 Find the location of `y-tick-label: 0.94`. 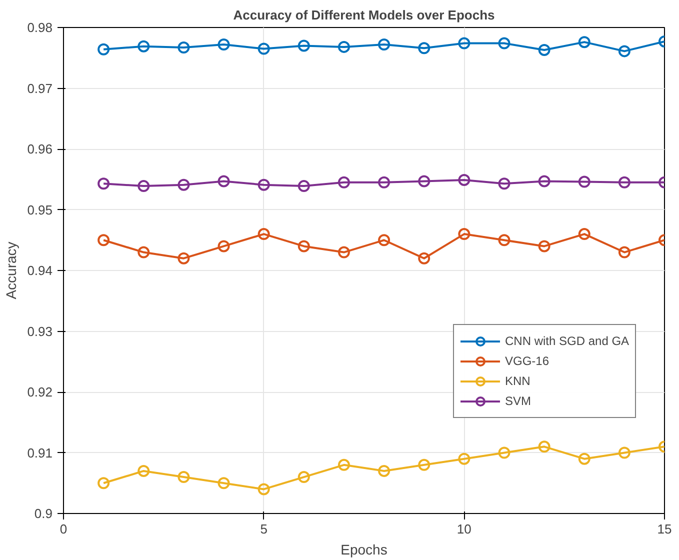

y-tick-label: 0.94 is located at coordinates (40, 270).